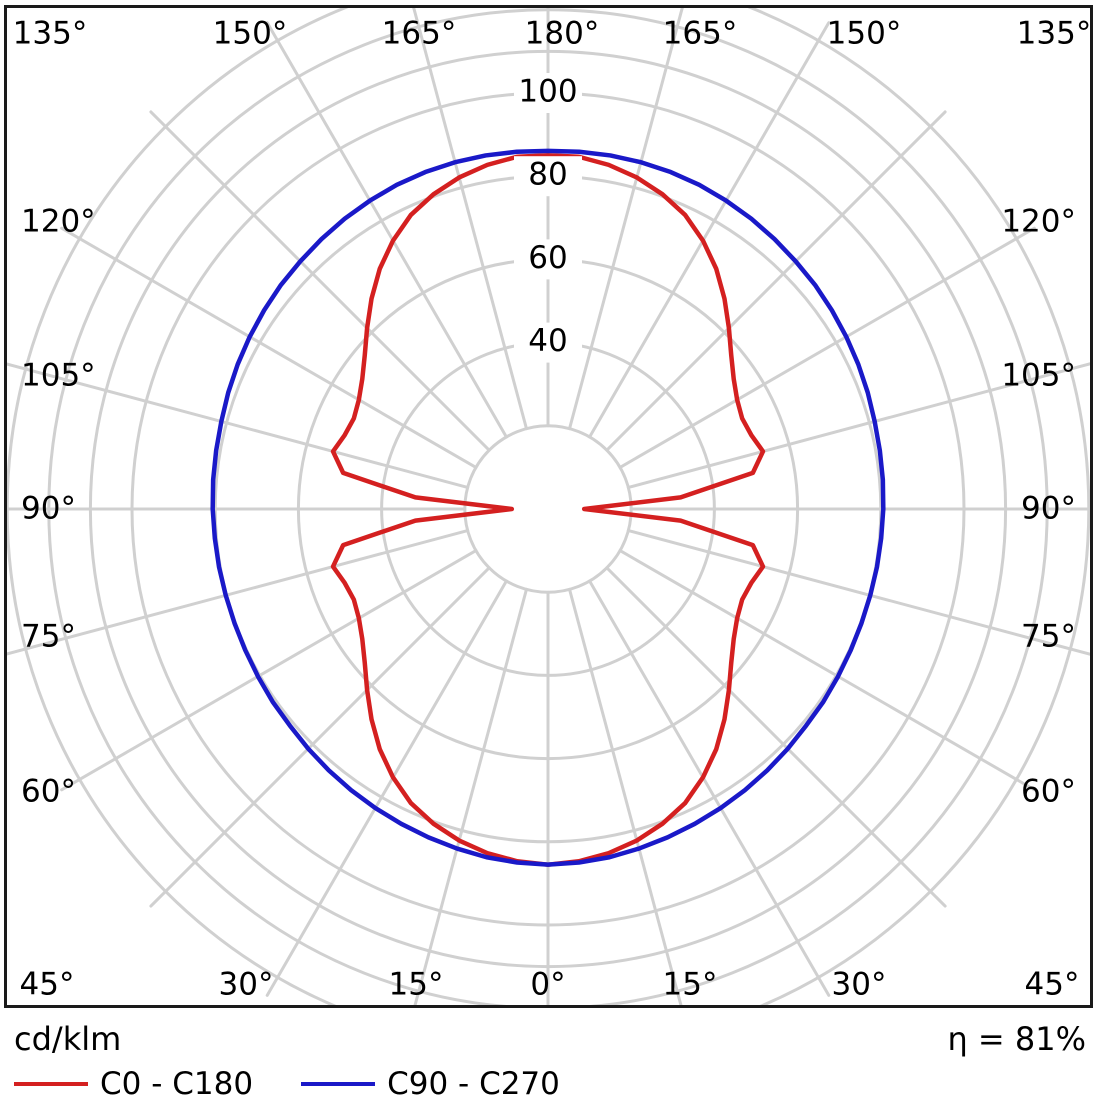 The width and height of the screenshot is (1100, 1102). I want to click on chart-legend: cd/klm η = 81% C0 - C180 C90 - C270, so click(550, 1055).